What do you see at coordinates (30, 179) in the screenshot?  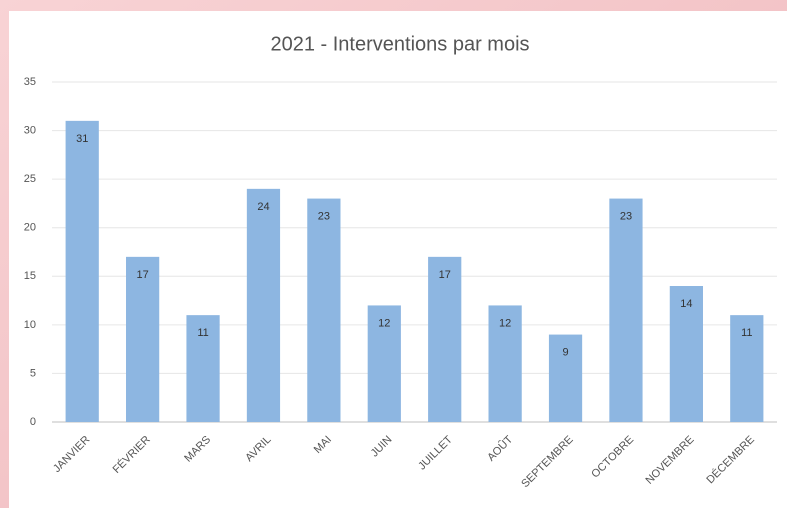 I see `y-tick-label: 25` at bounding box center [30, 179].